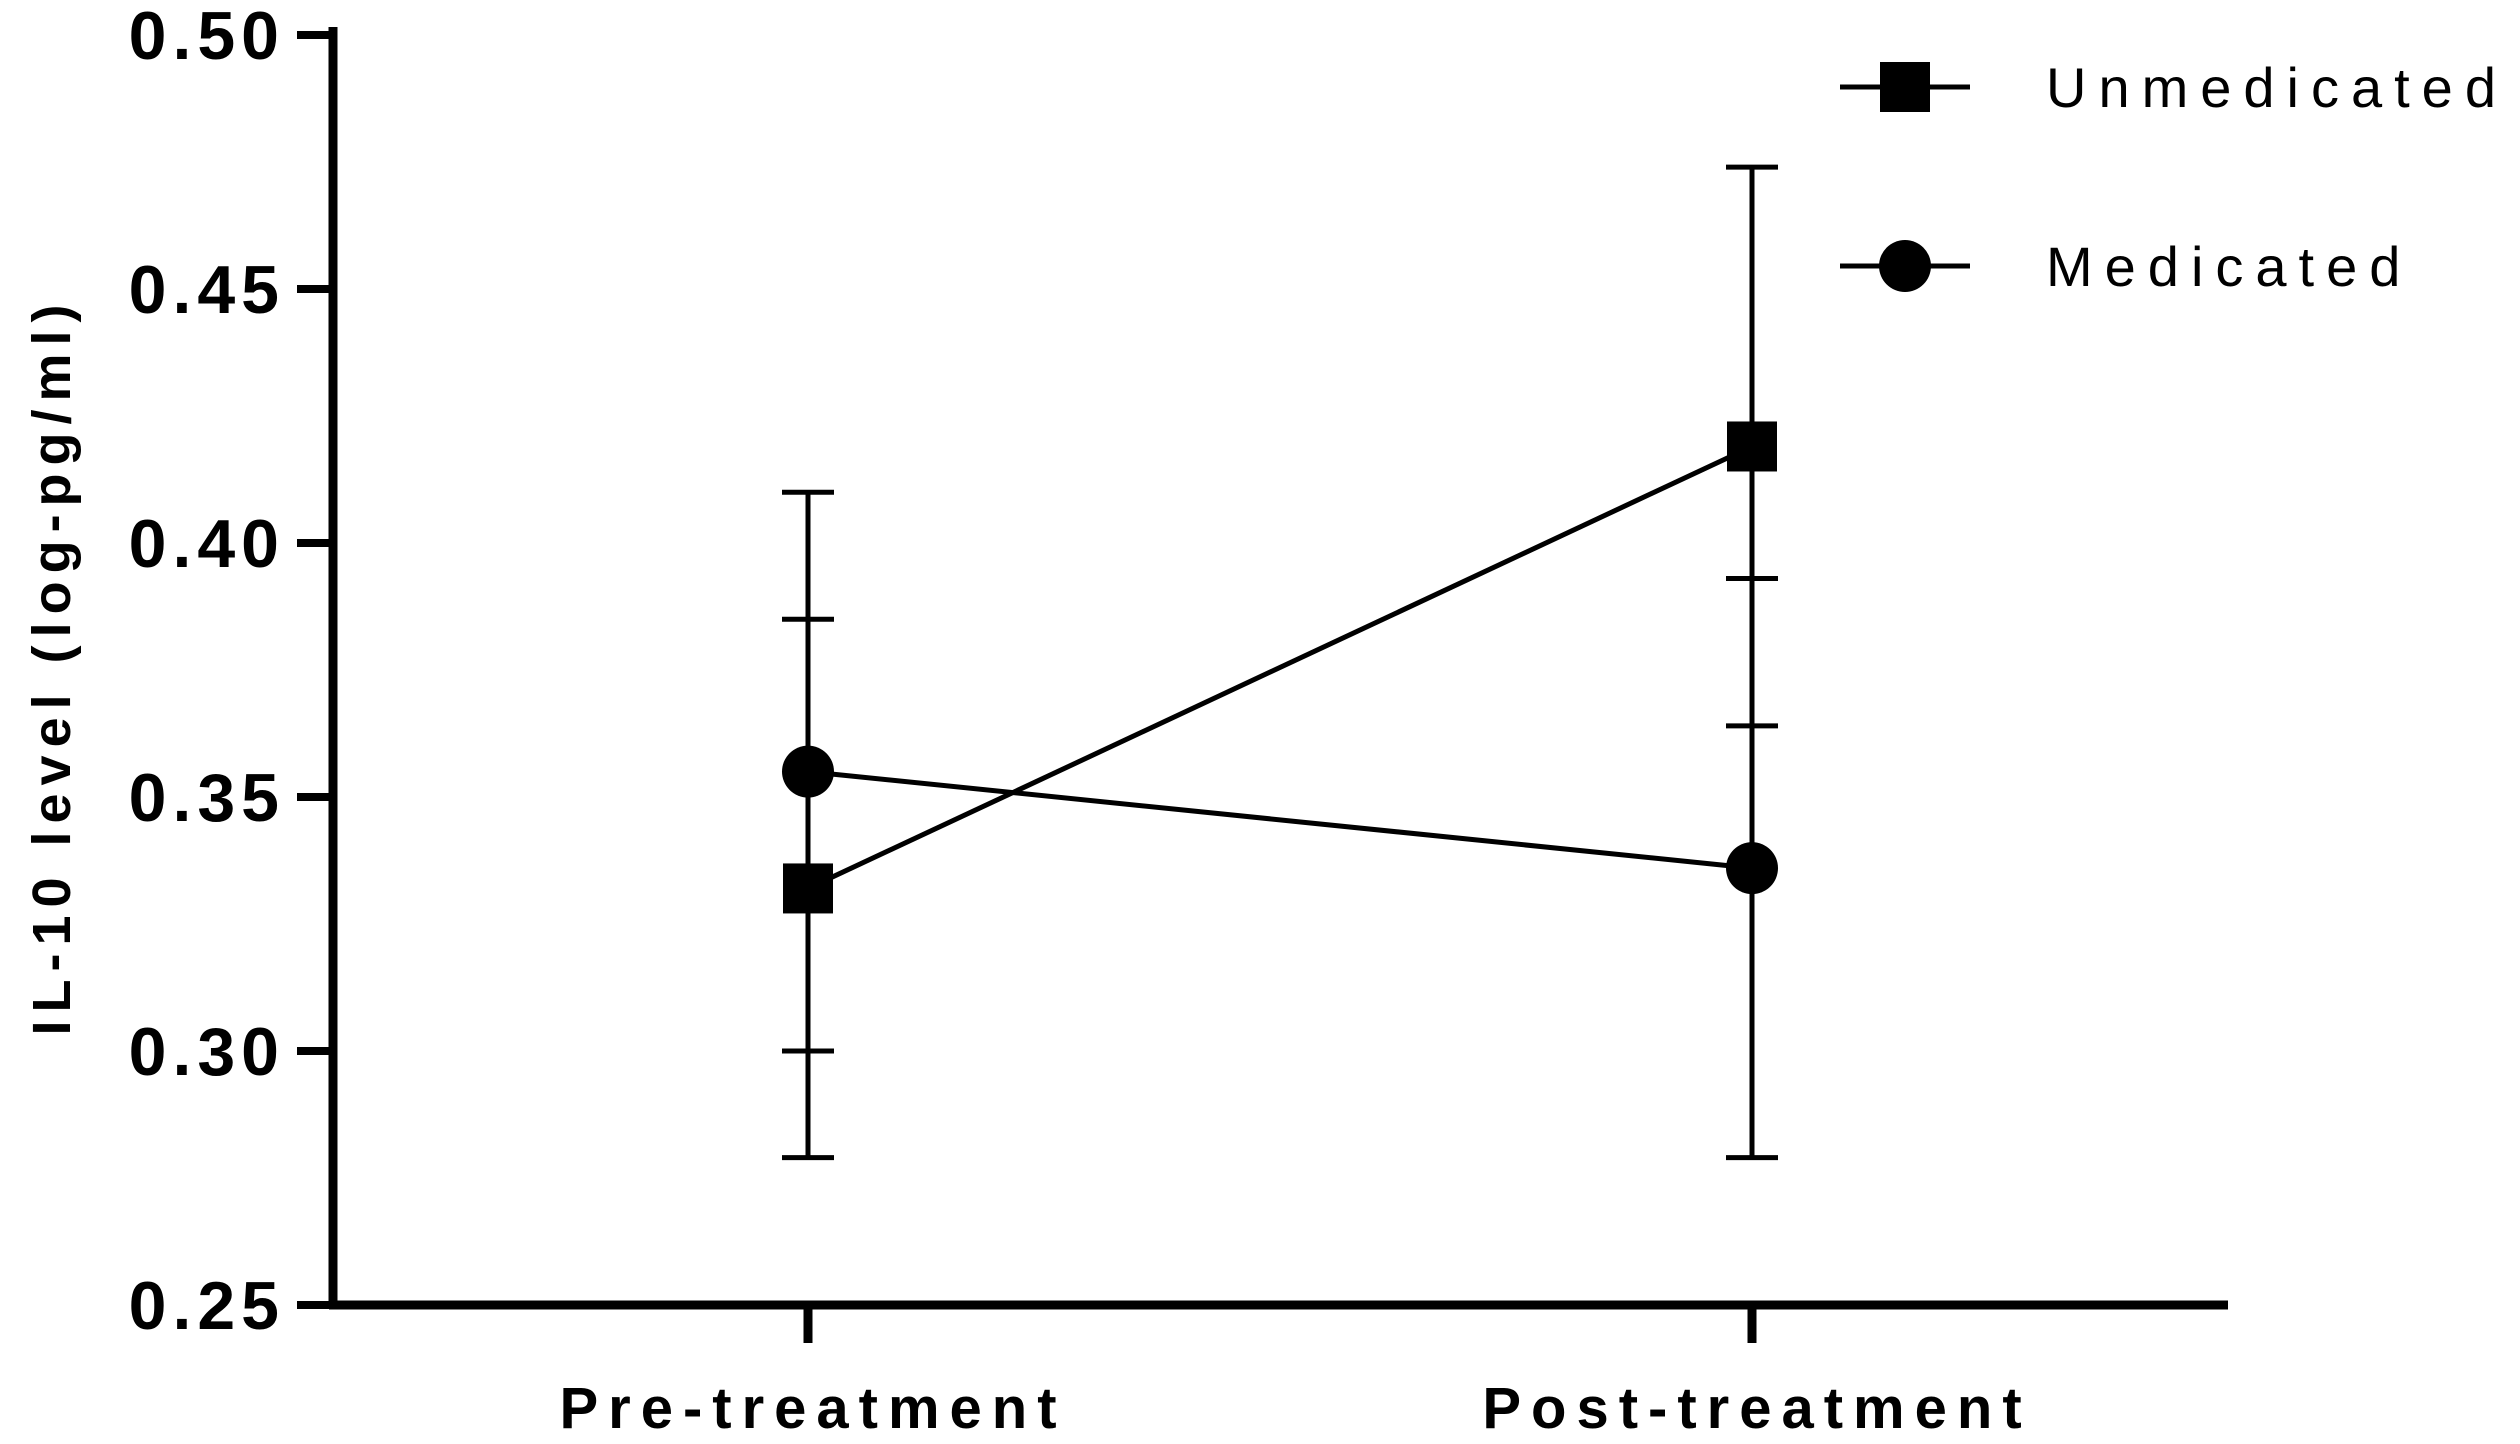  Describe the element at coordinates (207, 37) in the screenshot. I see `y-tick-label: 0.50` at that location.